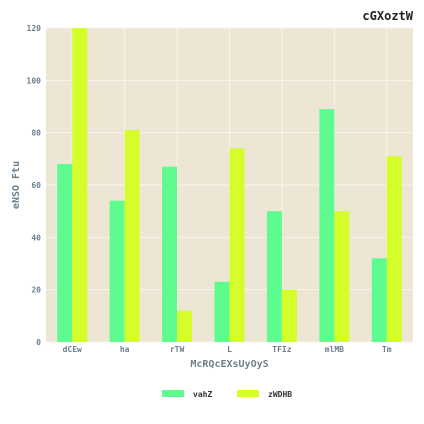  Describe the element at coordinates (125, 349) in the screenshot. I see `x-tick-label: ha` at that location.